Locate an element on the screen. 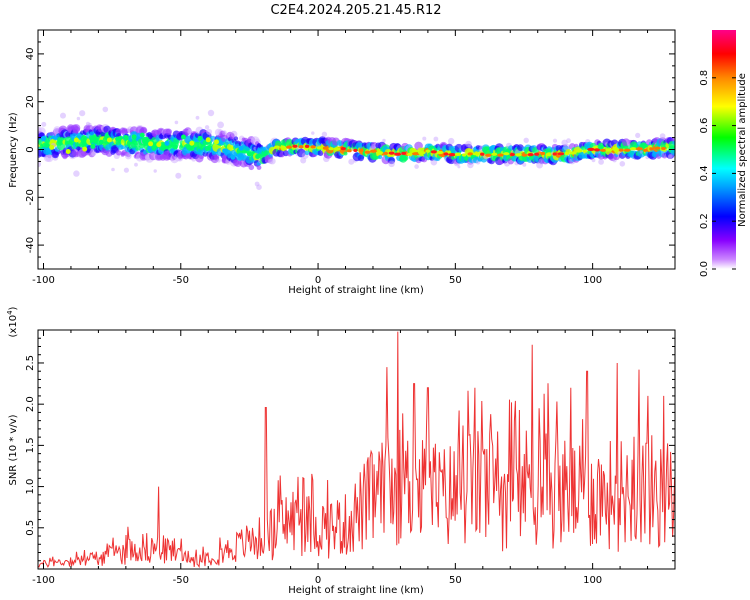 This screenshot has width=750, height=600. spectrogram-xtick-label: -100 is located at coordinates (43, 280).